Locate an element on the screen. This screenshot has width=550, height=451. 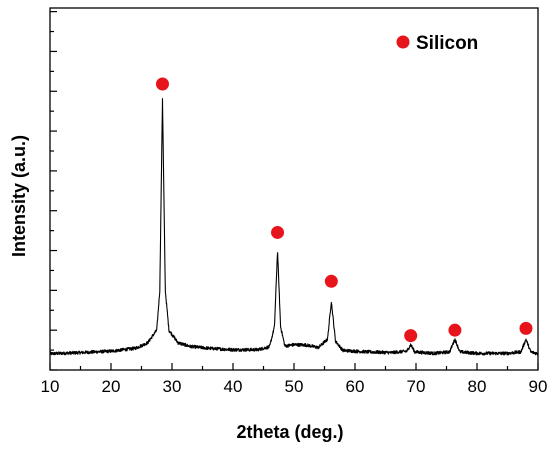
x-tick-label: 70 is located at coordinates (416, 386).